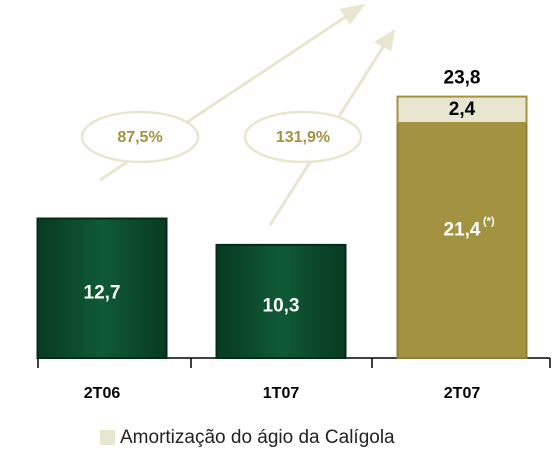  Describe the element at coordinates (462, 393) in the screenshot. I see `x-tick-label: 2T07` at that location.